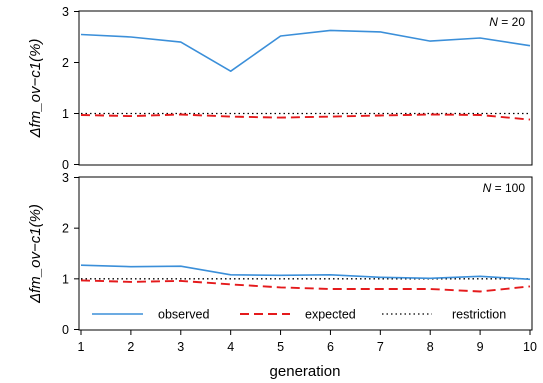 The image size is (543, 383). I want to click on x-tick-label: 10, so click(530, 347).